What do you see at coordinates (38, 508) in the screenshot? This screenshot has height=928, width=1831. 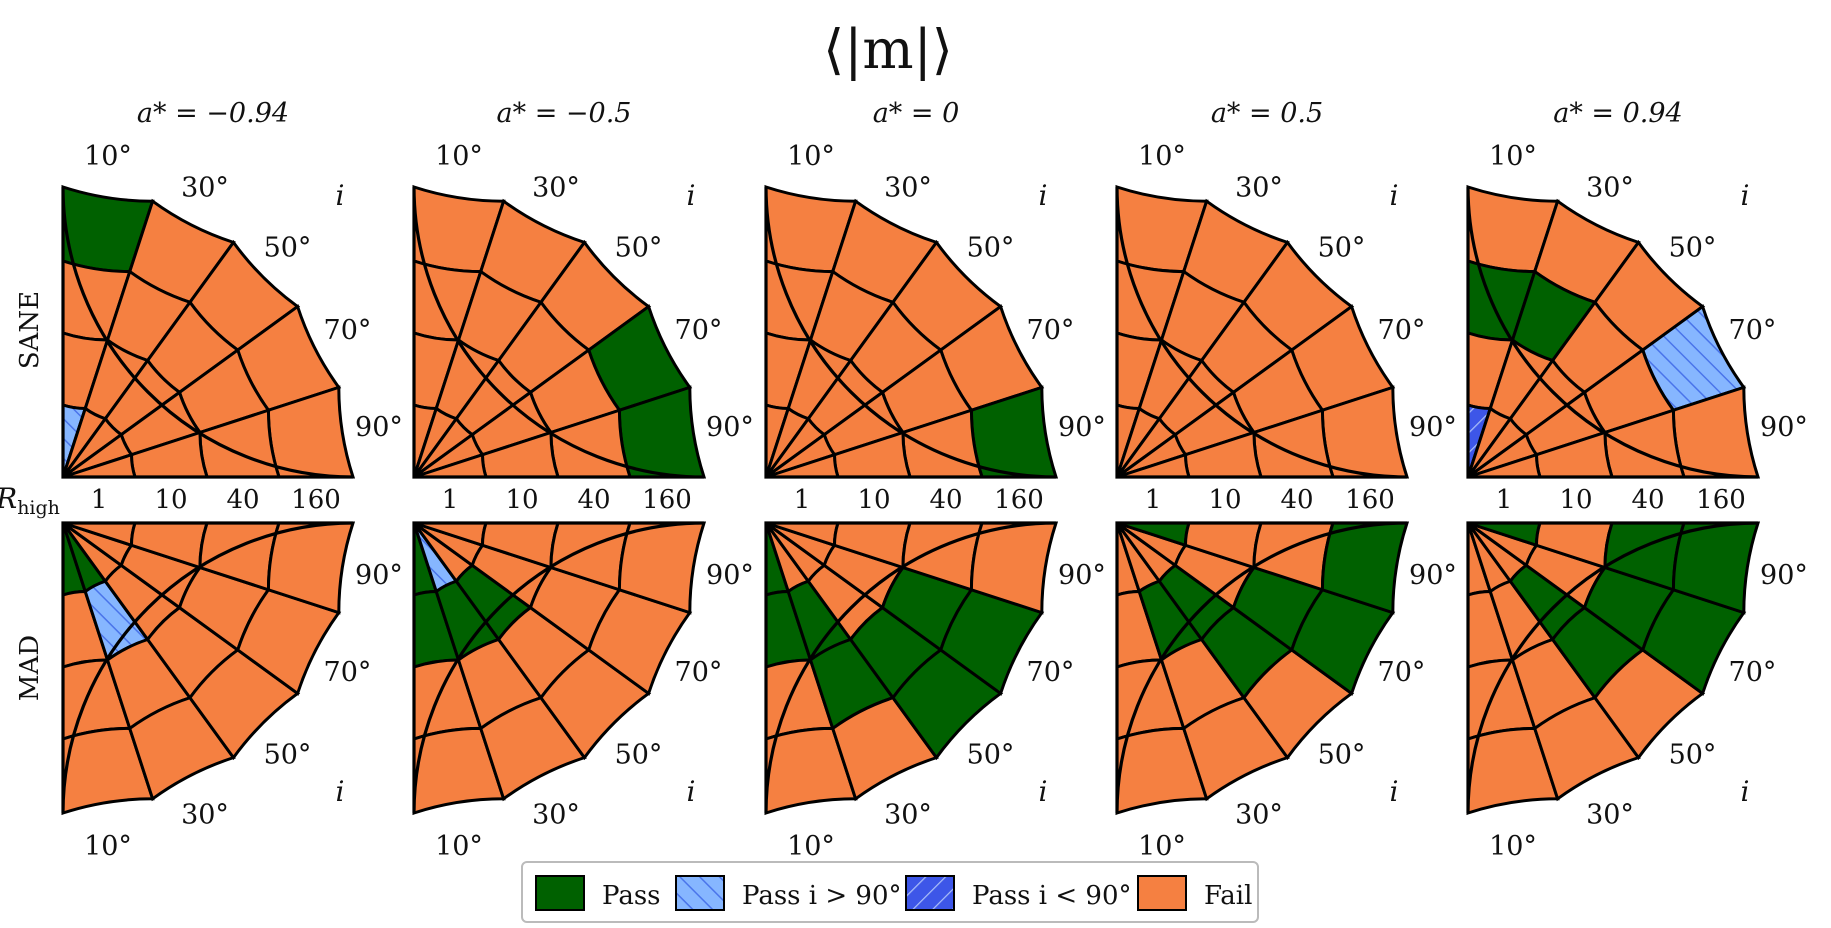 I see `radial-axis-label-sub: high` at bounding box center [38, 508].